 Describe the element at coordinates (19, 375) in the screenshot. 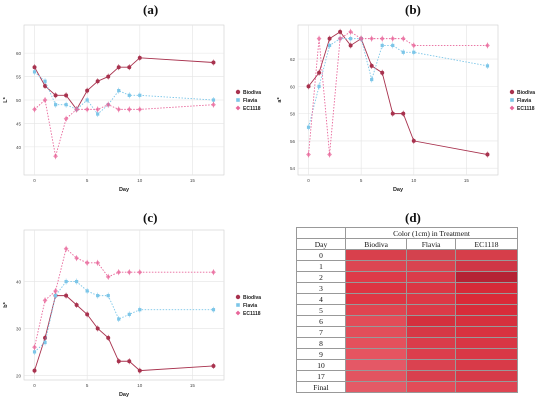

I see `y-tick-label: 20` at that location.